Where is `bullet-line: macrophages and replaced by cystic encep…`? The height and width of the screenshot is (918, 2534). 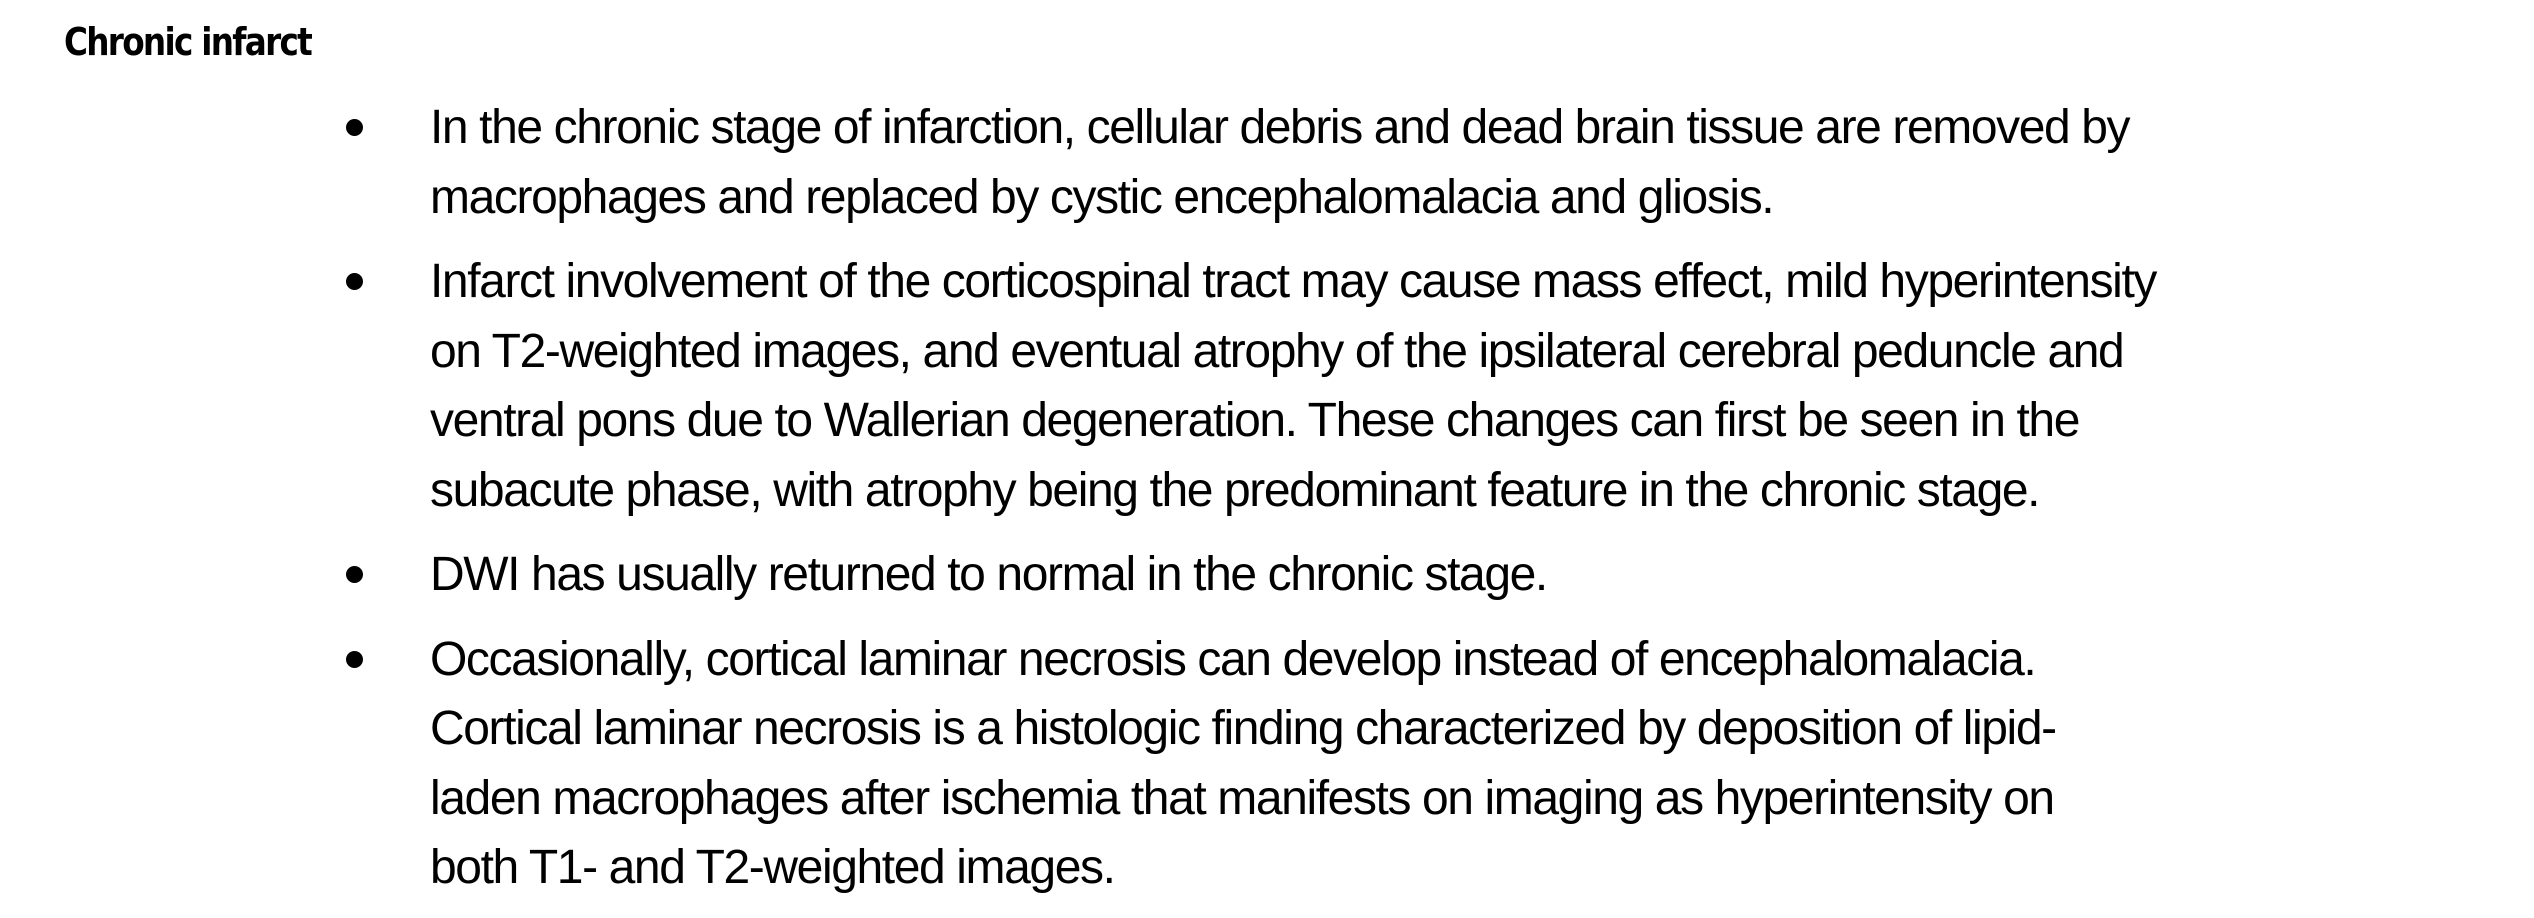 bullet-line: macrophages and replaced by cystic encep… is located at coordinates (1102, 197).